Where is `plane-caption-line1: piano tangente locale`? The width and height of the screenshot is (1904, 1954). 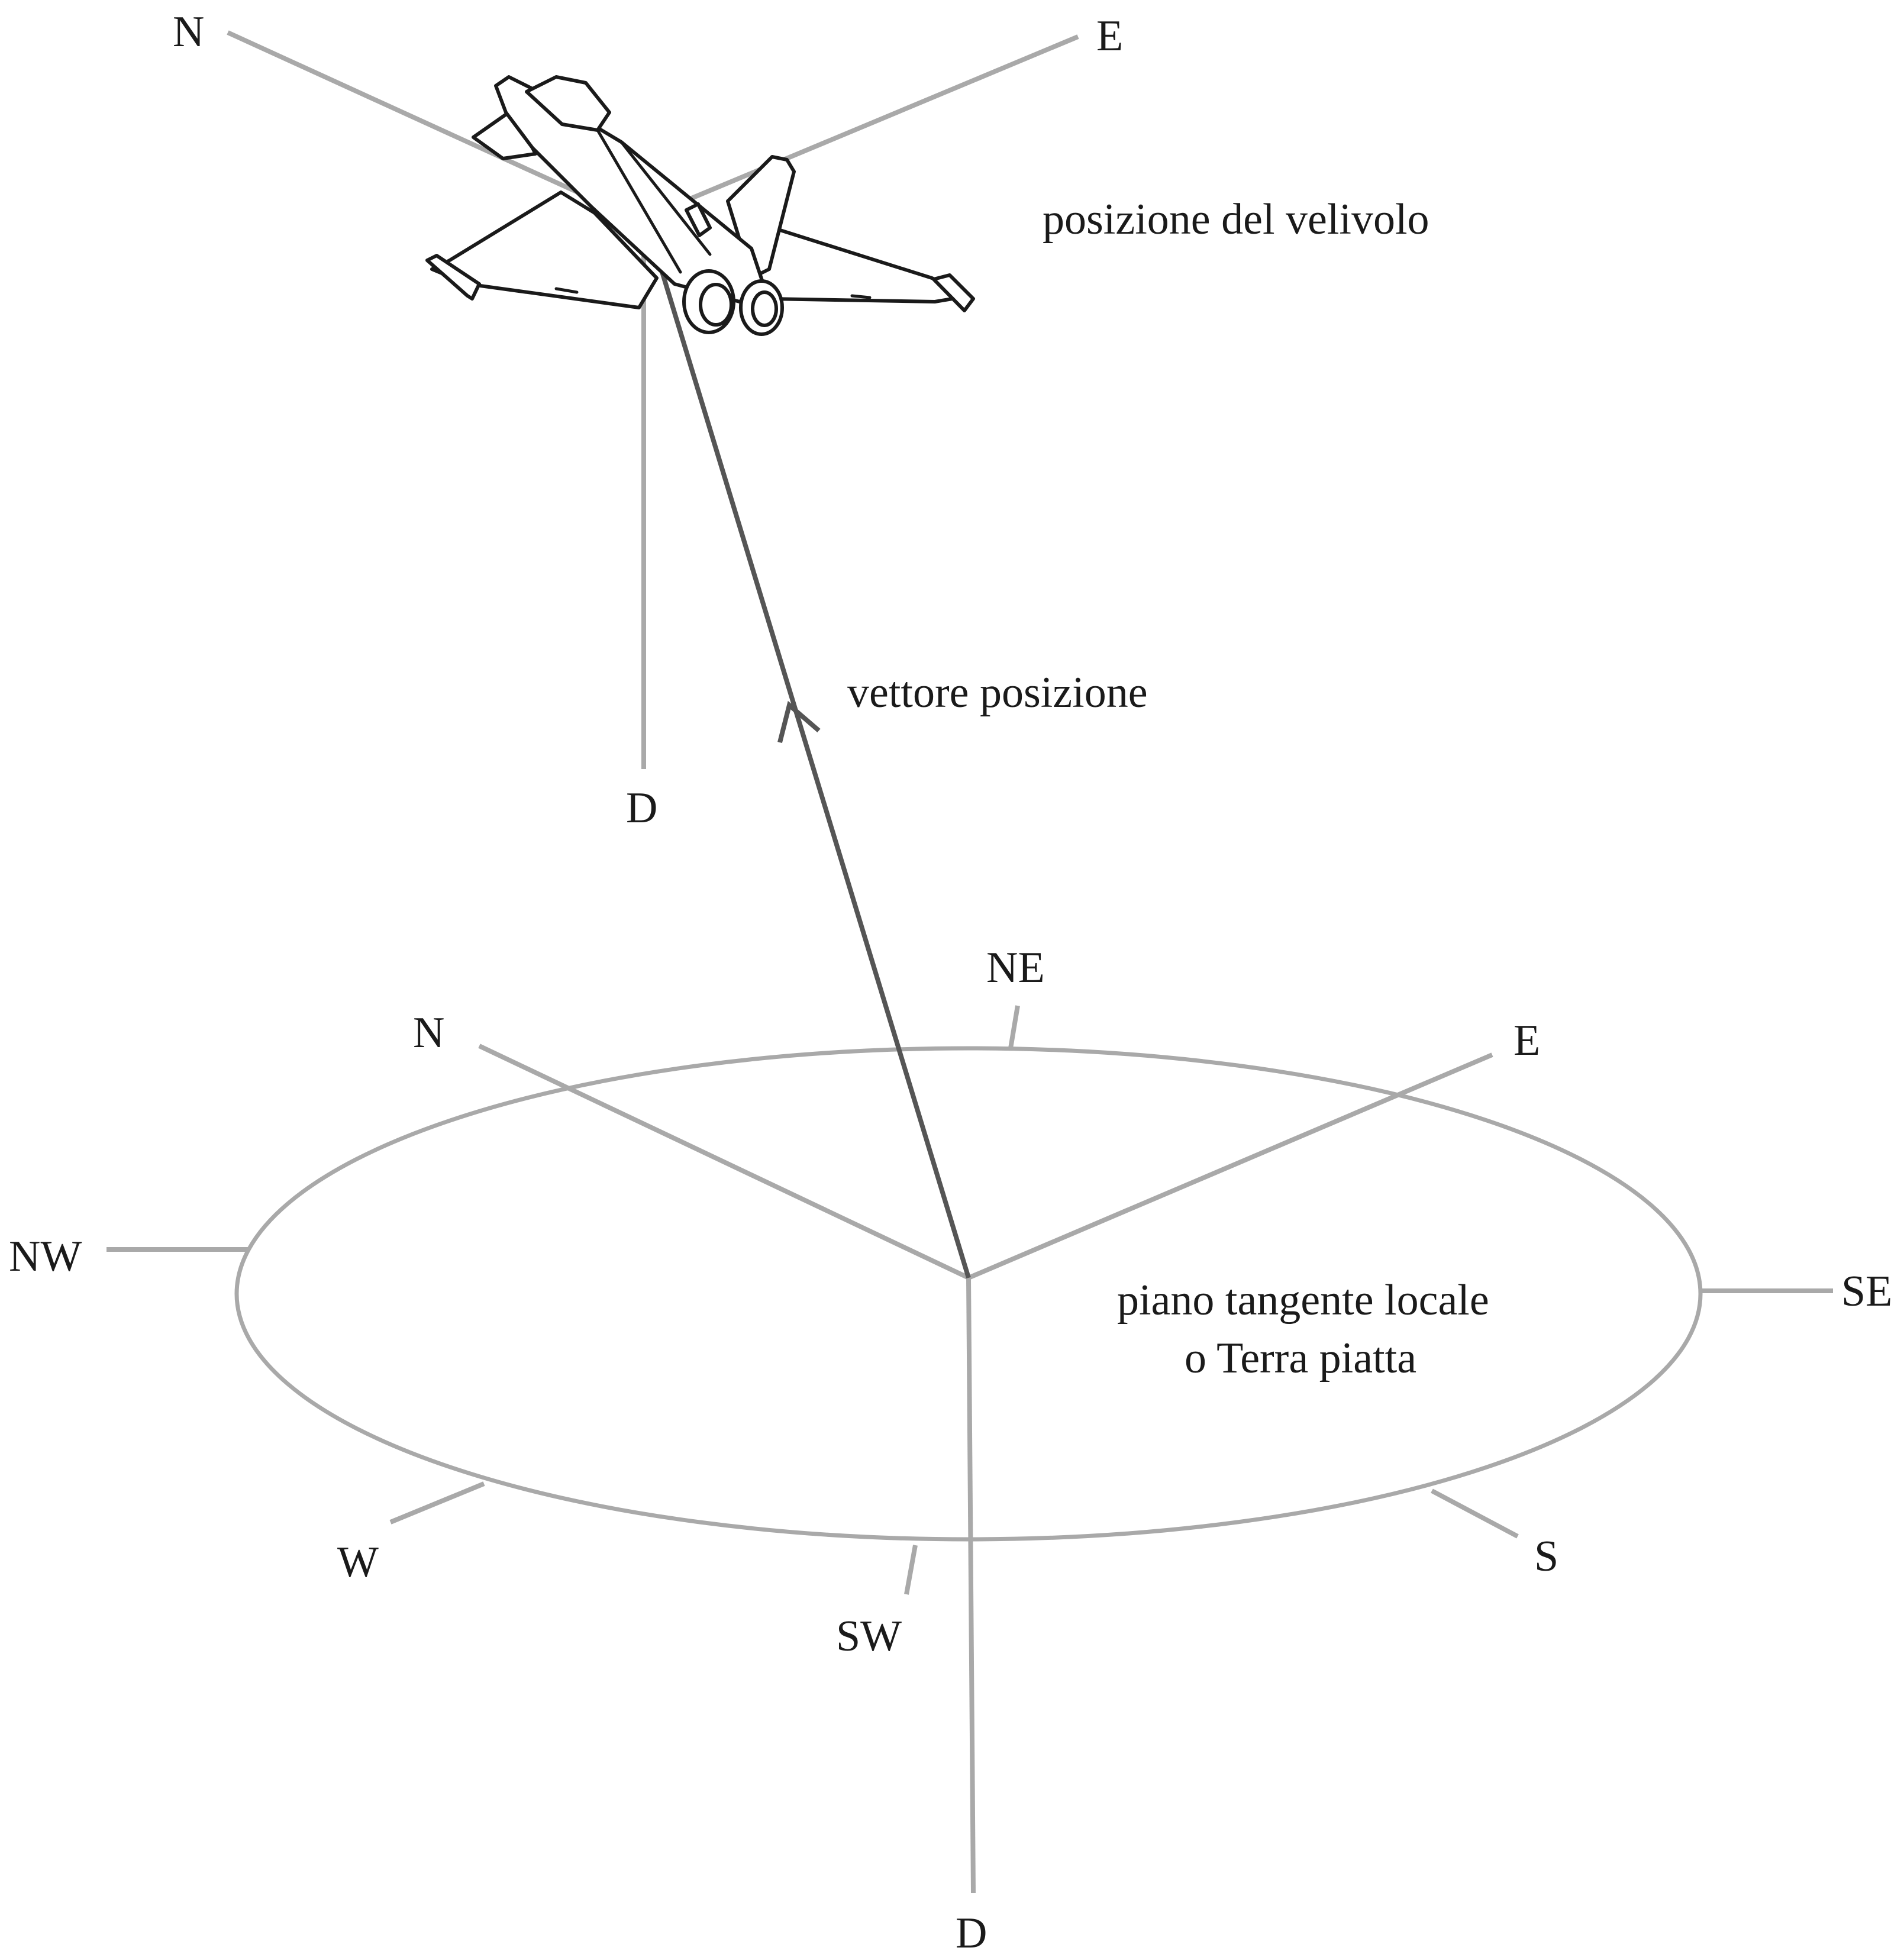
plane-caption-line1: piano tangente locale is located at coordinates (1303, 1300).